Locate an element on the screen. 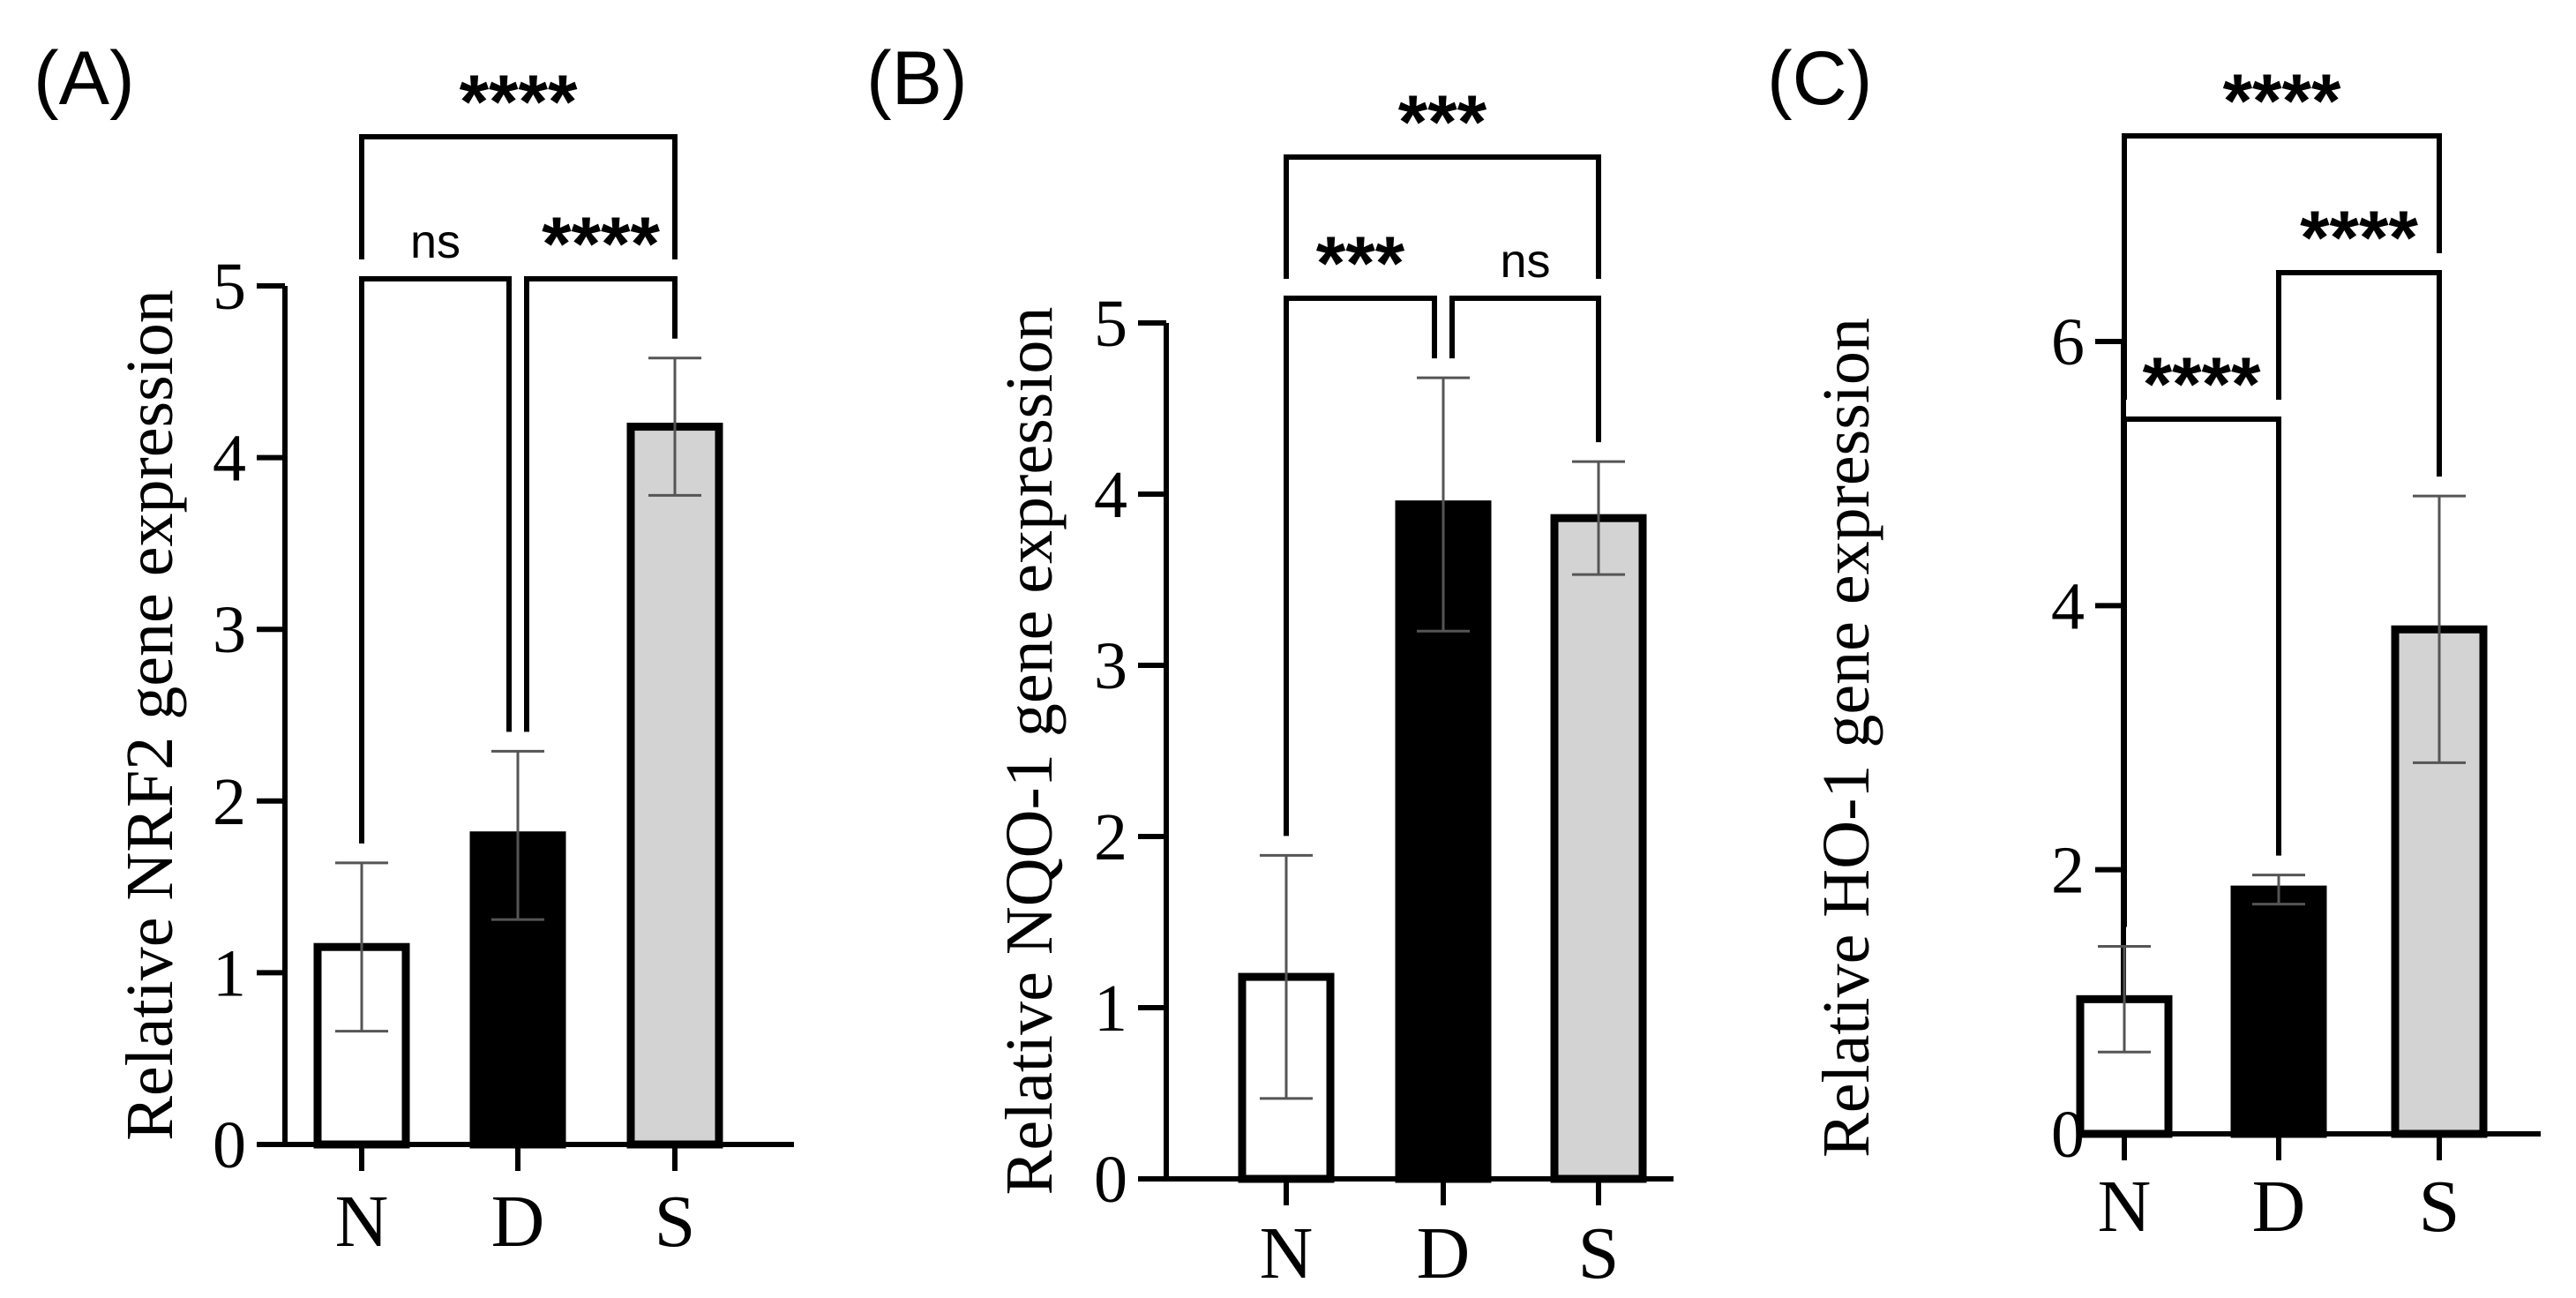 This screenshot has width=2576, height=1298. y-axis-title: Relative NQO-1 gene expression is located at coordinates (1030, 751).